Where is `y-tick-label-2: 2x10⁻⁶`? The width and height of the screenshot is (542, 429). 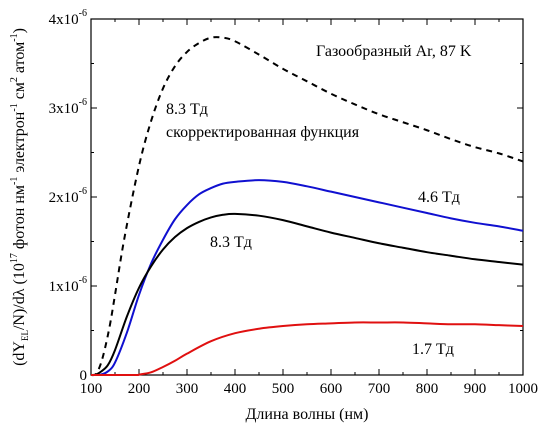 y-tick-label-2: 2x10⁻⁶ is located at coordinates (68, 196).